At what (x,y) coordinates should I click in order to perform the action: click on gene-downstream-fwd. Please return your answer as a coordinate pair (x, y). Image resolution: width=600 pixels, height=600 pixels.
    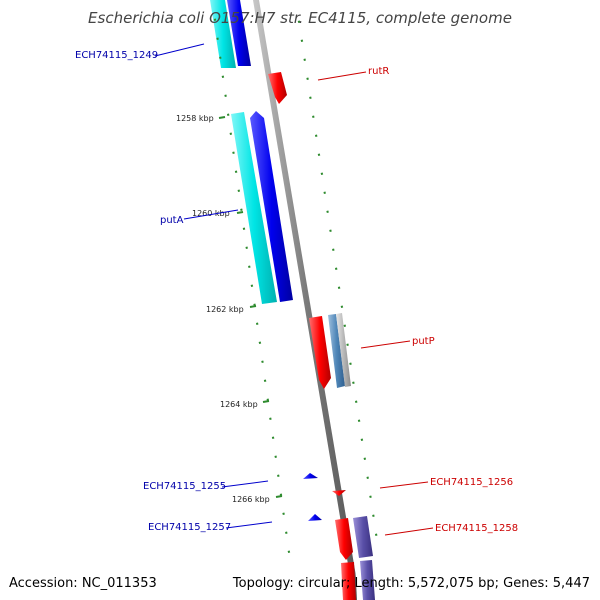
    Looking at the image, I should click on (348, 581).